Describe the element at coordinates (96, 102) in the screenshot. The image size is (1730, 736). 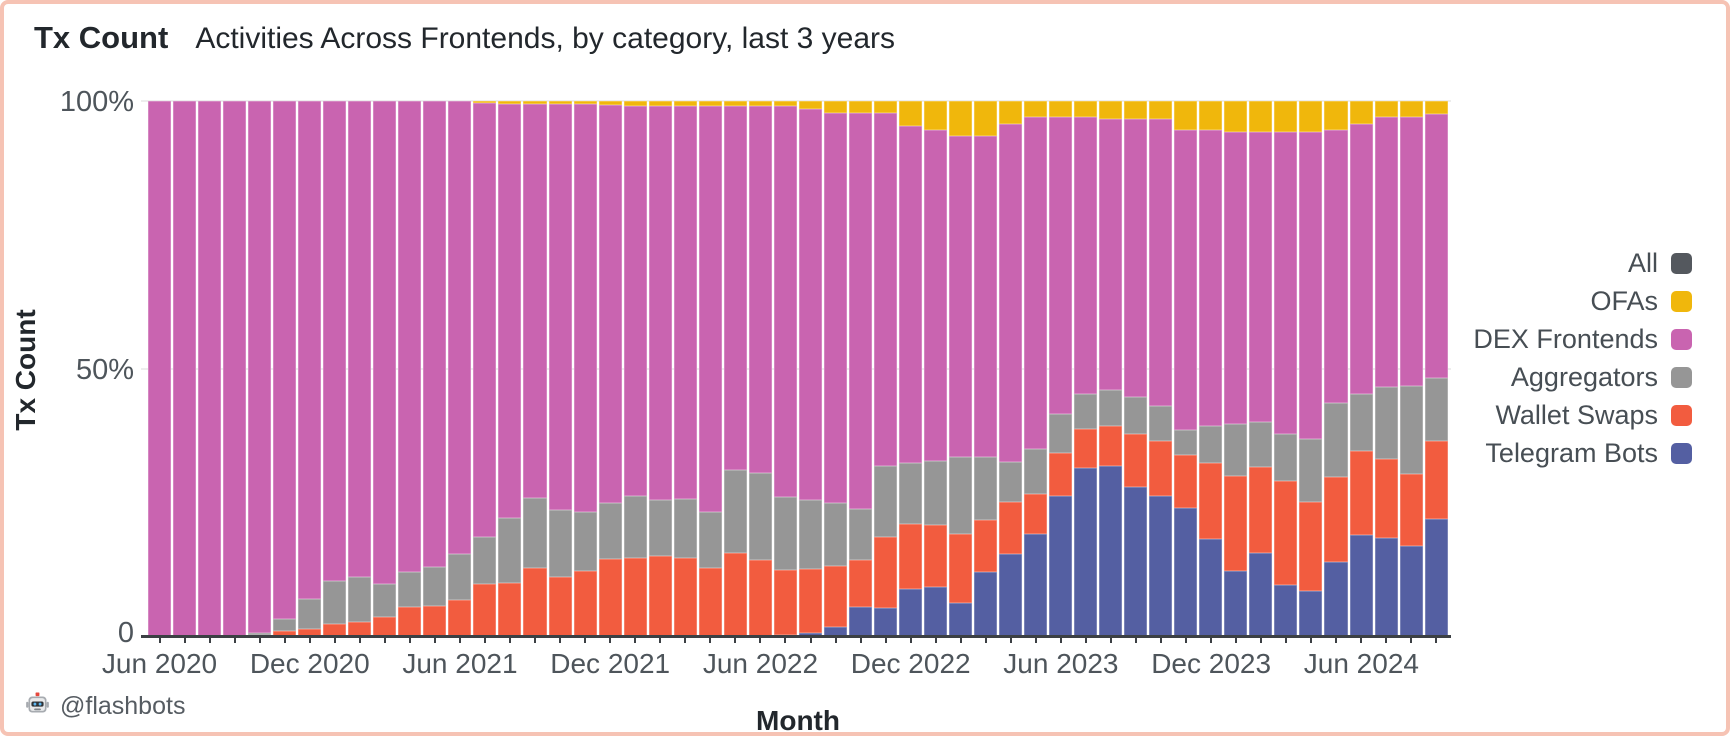
I see `y-tick-100: 100%` at that location.